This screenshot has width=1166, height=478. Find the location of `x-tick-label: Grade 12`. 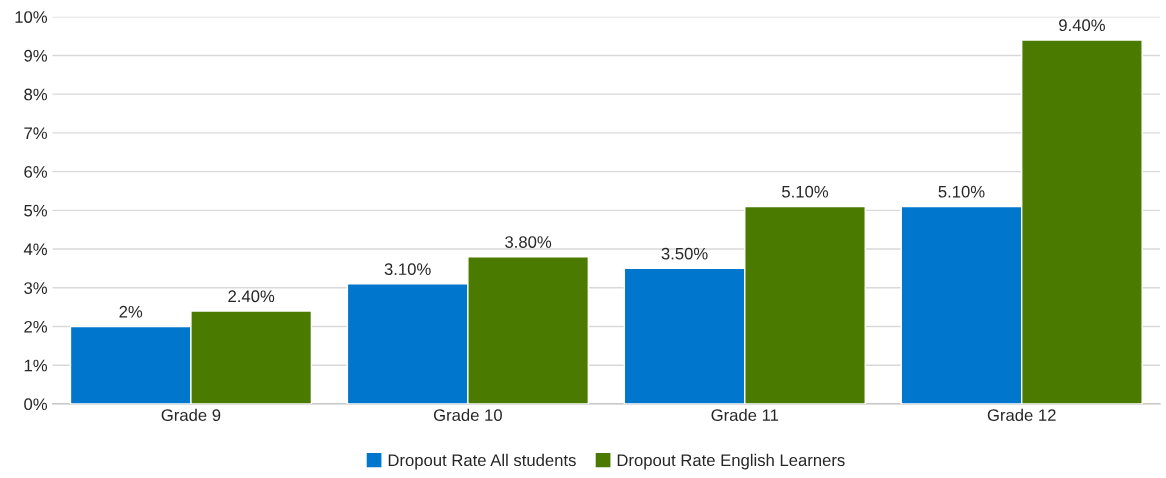

x-tick-label: Grade 12 is located at coordinates (1021, 415).